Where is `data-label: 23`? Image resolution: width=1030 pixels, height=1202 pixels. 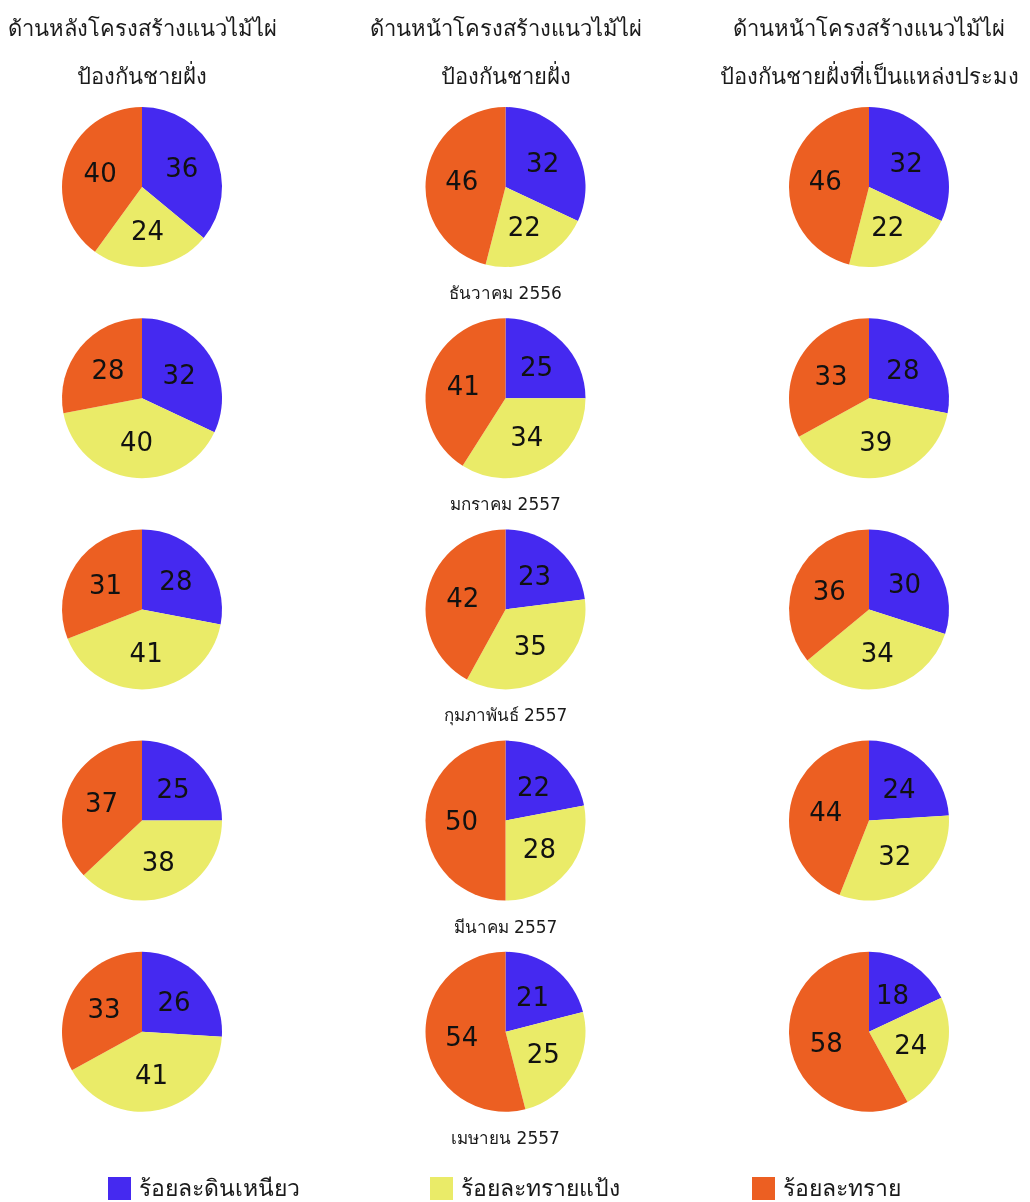 data-label: 23 is located at coordinates (535, 576).